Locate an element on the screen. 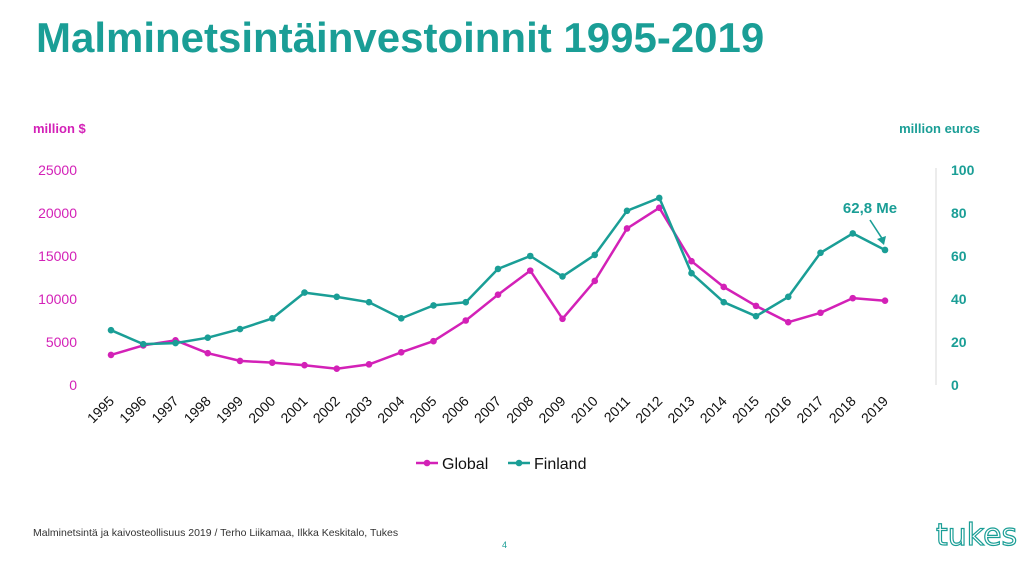  x-axis-tick-label: 2006 is located at coordinates (455, 409).